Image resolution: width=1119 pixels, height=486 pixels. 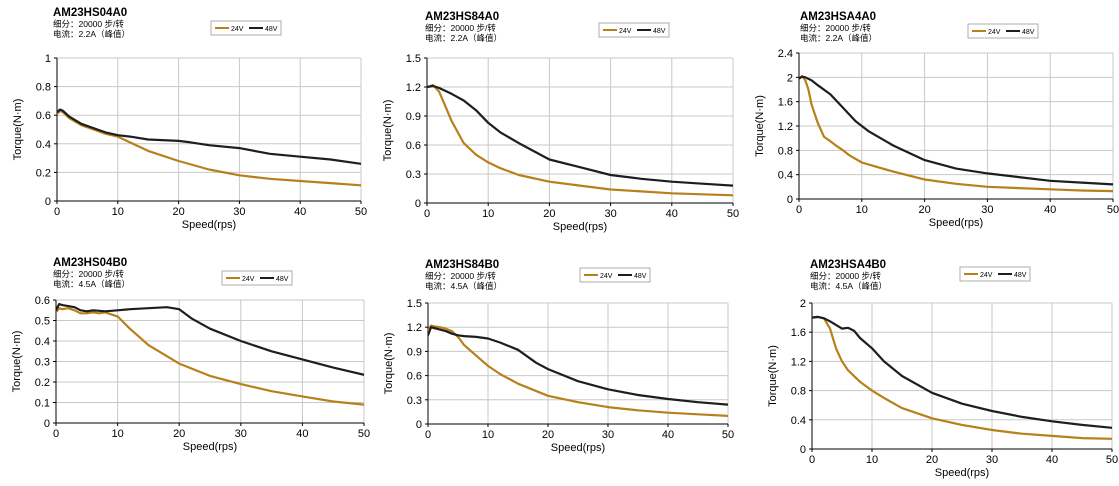 What do you see at coordinates (785, 103) in the screenshot?
I see `y-tick-label: 1.6` at bounding box center [785, 103].